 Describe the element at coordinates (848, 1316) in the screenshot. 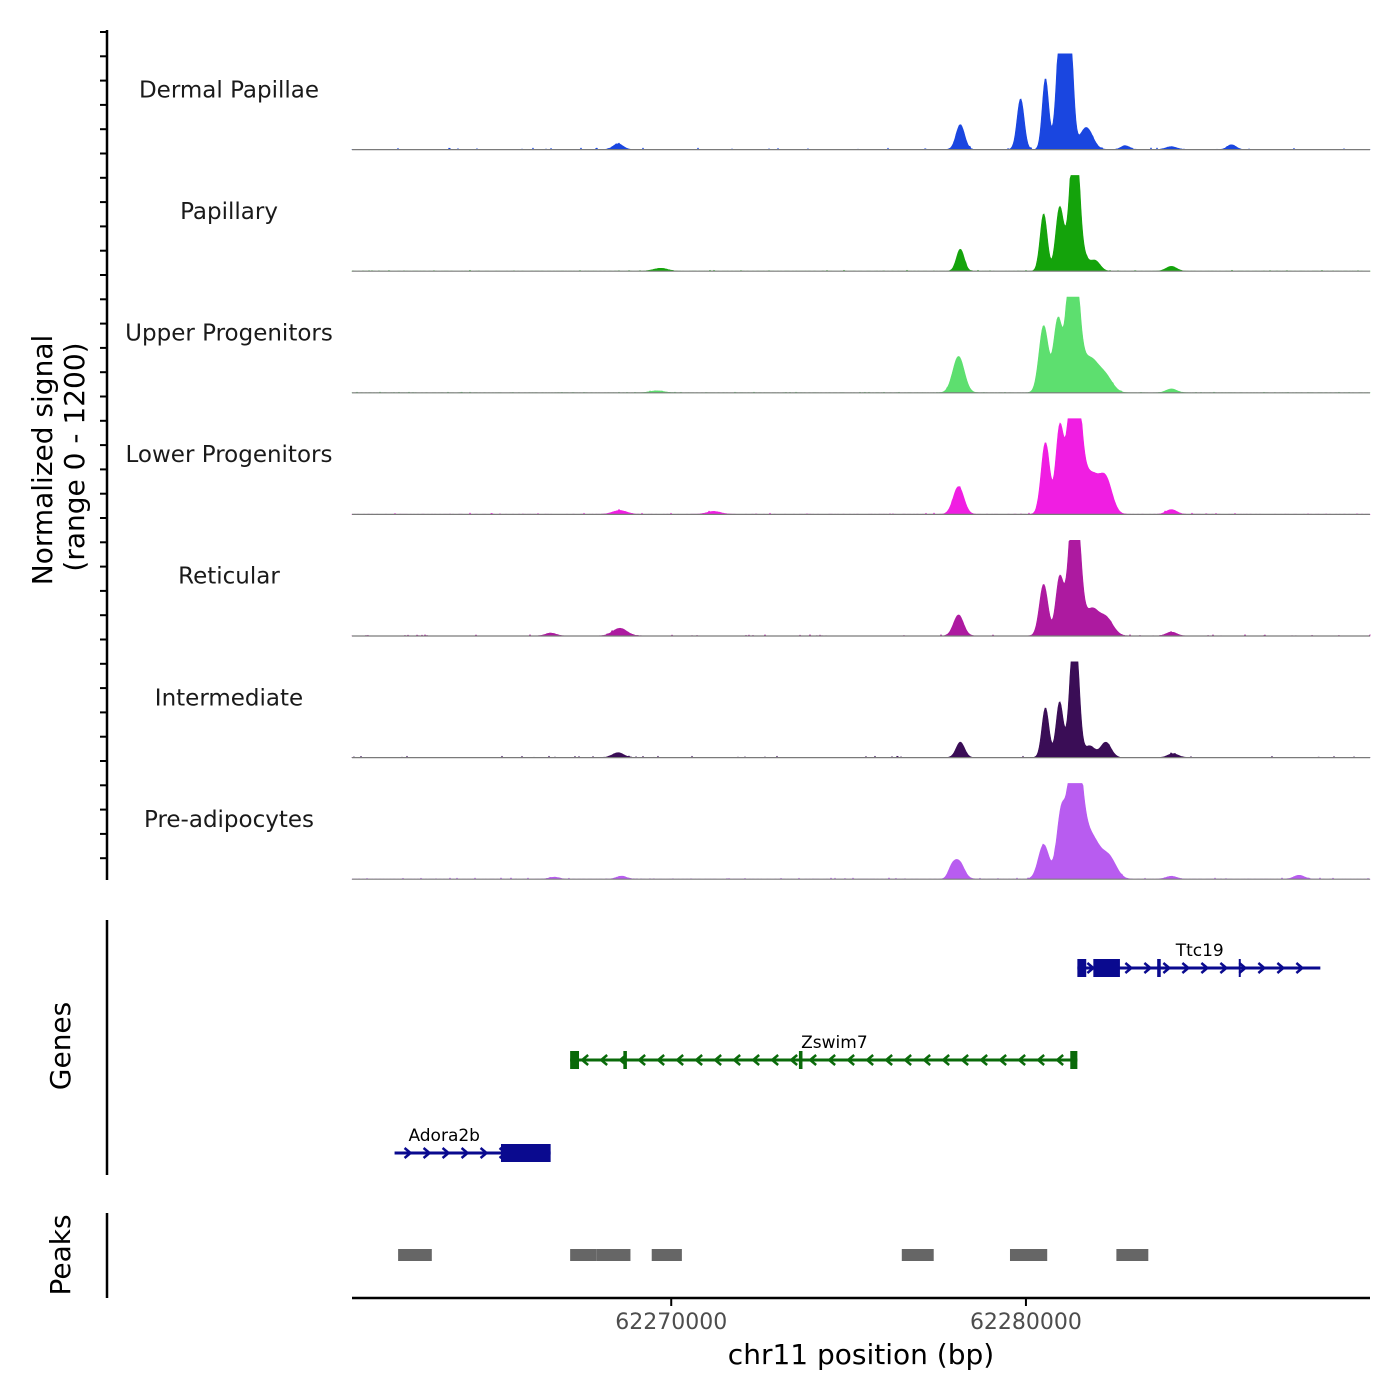

I see `x-axis-ticks: 62270000 62280000` at that location.